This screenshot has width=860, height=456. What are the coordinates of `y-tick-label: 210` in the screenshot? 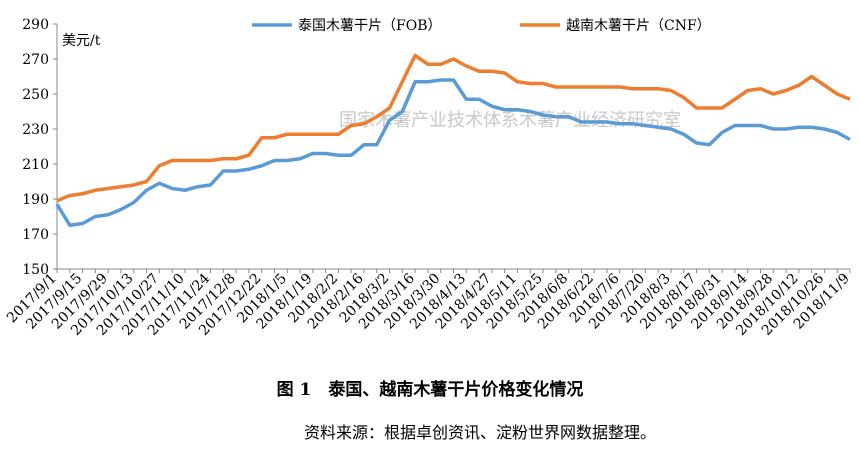 It's located at (35, 165).